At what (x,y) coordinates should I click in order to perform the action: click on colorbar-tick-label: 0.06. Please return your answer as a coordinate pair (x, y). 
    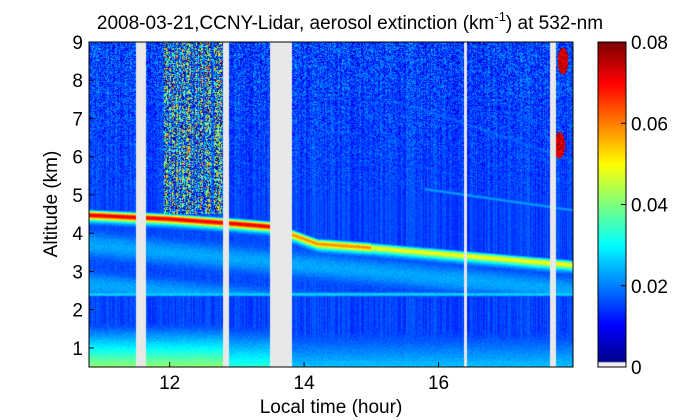
    Looking at the image, I should click on (649, 124).